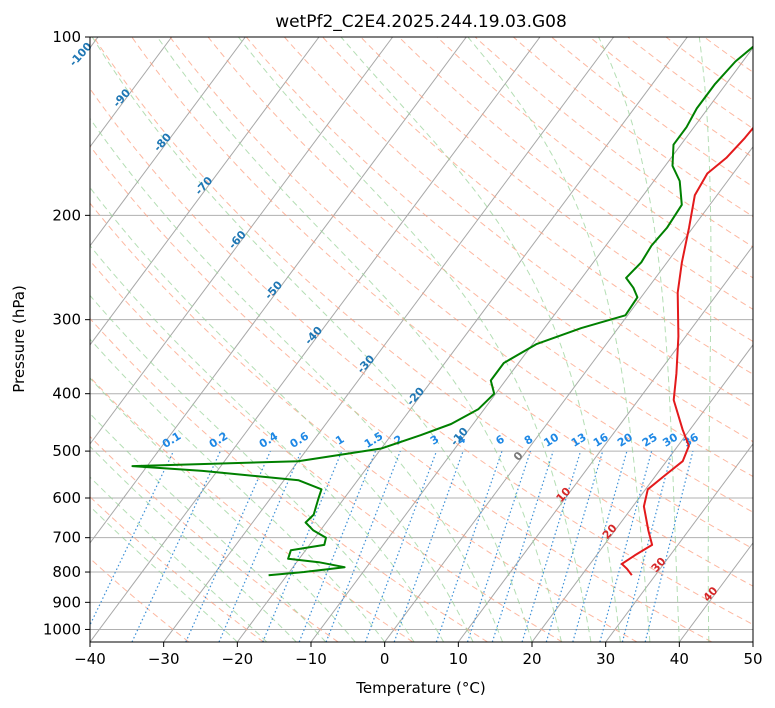 The image size is (775, 708). I want to click on temperature-line, so click(686, 351).